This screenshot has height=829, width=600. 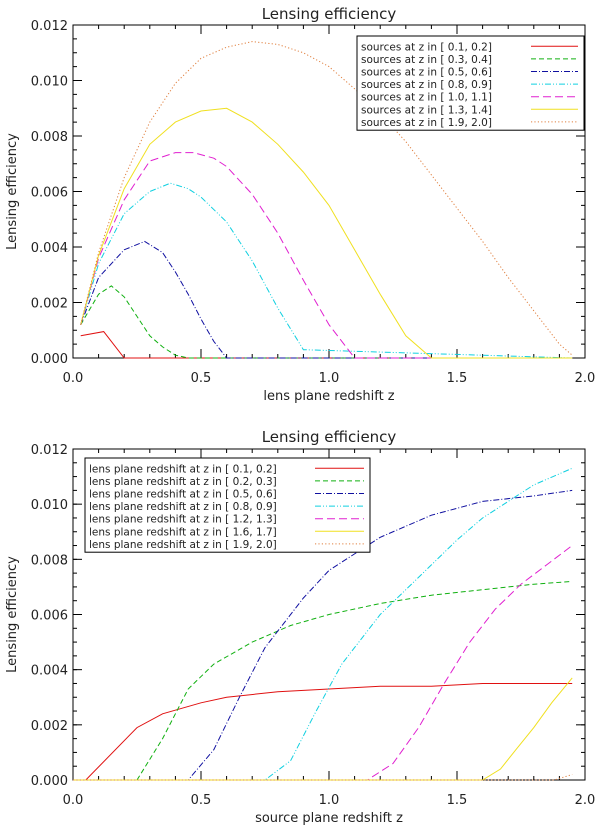 I want to click on legend-label: sources at z in [ 0.3, 0.4], so click(x=426, y=60).